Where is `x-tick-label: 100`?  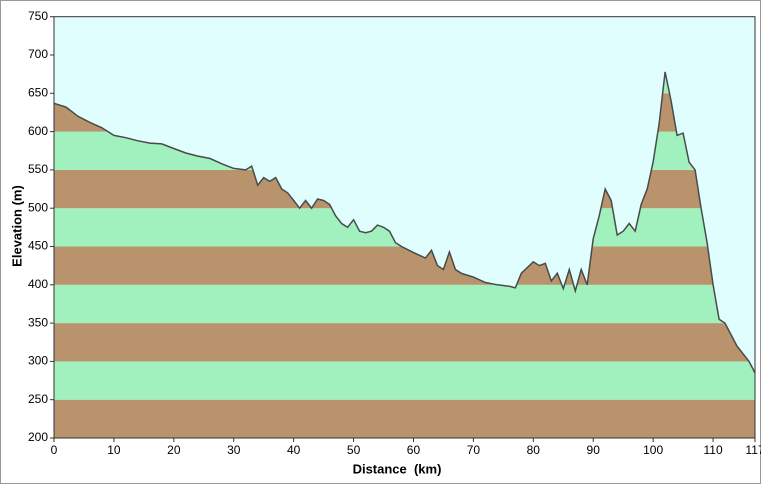 x-tick-label: 100 is located at coordinates (653, 450).